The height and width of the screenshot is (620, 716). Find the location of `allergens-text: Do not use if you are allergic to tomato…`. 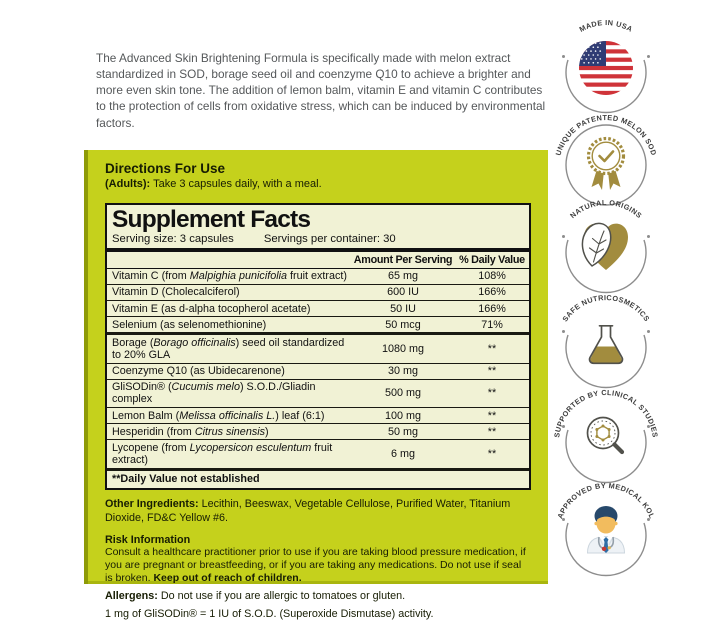

allergens-text: Do not use if you are allergic to tomato… is located at coordinates (283, 596).